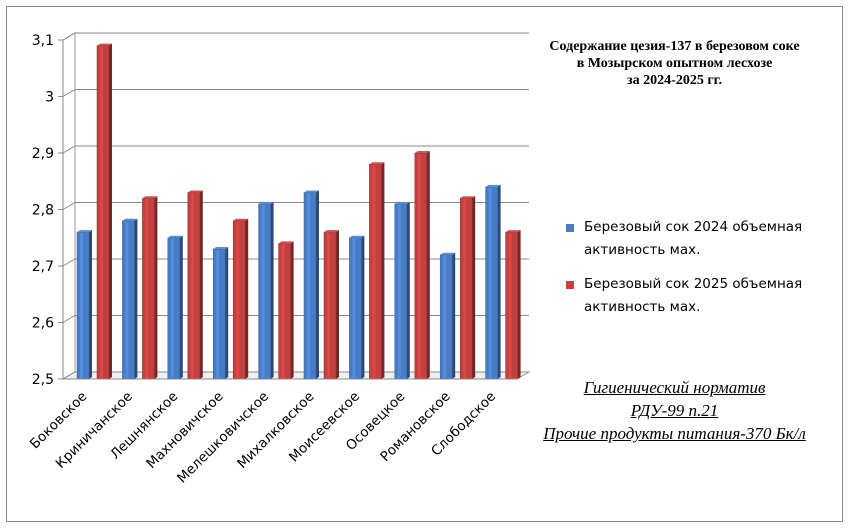  I want to click on note-line-3: Прочие продукты питания-370 Бк/л, so click(674, 433).